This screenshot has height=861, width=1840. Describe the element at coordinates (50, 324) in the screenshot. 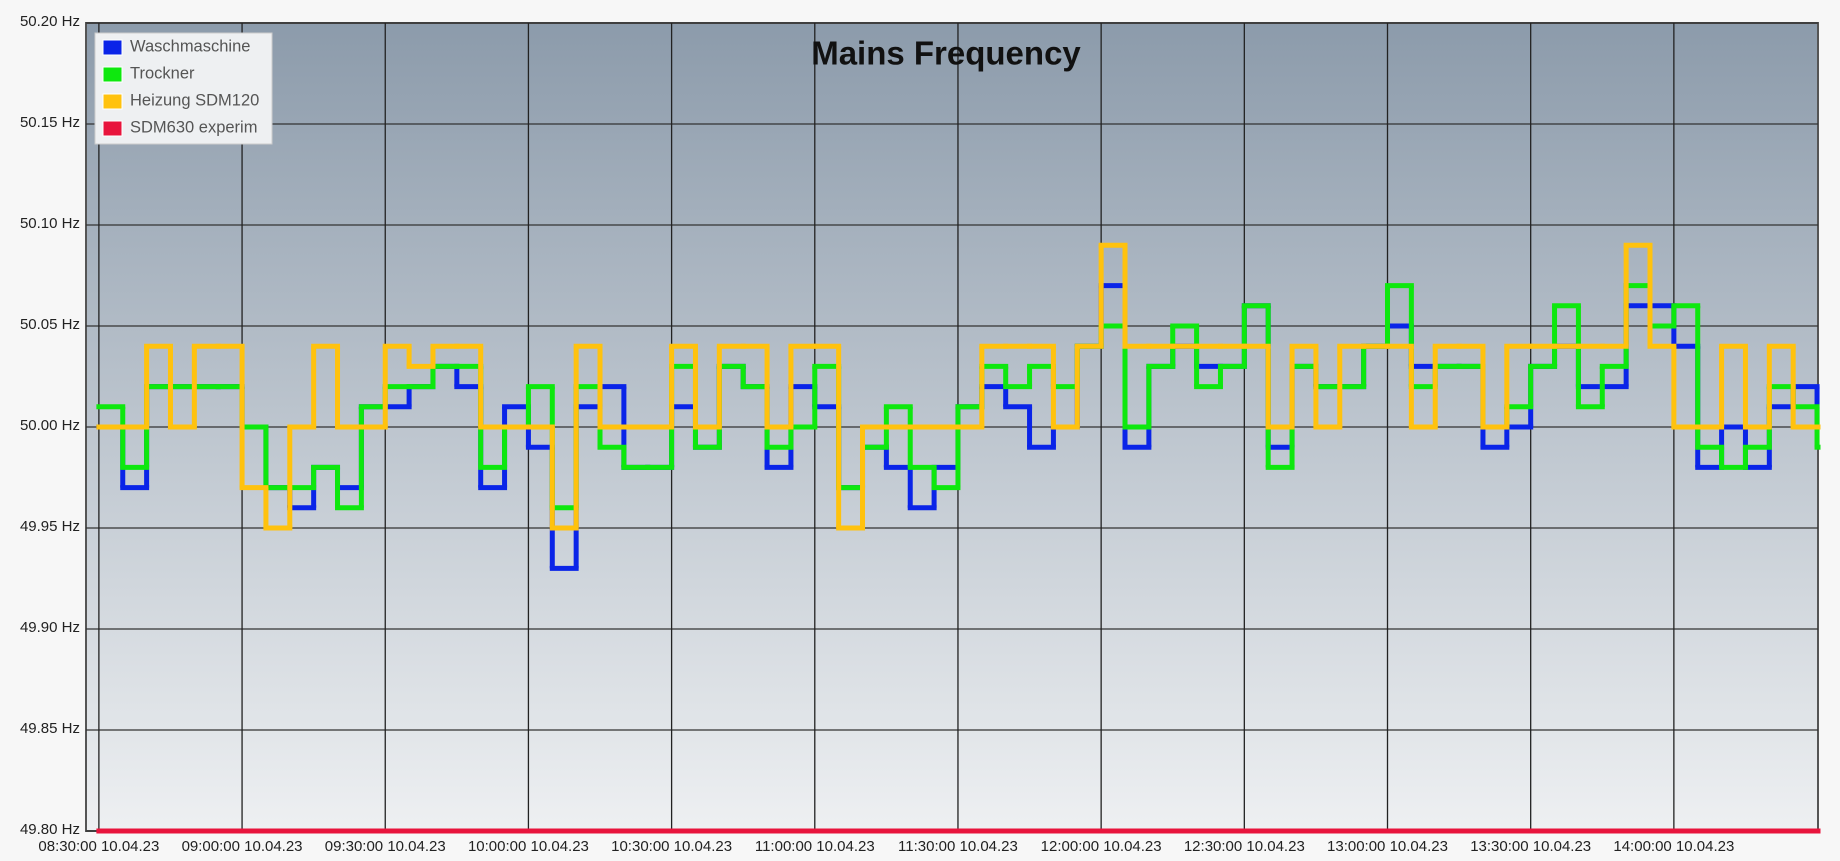

I see `y-tick-label: 50.05 Hz` at that location.